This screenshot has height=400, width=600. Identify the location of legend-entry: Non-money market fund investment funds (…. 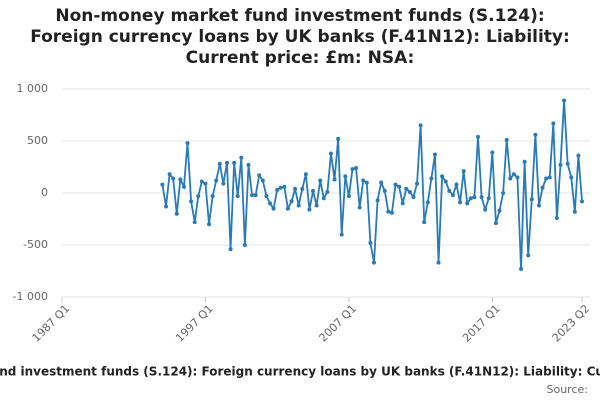
(300, 372).